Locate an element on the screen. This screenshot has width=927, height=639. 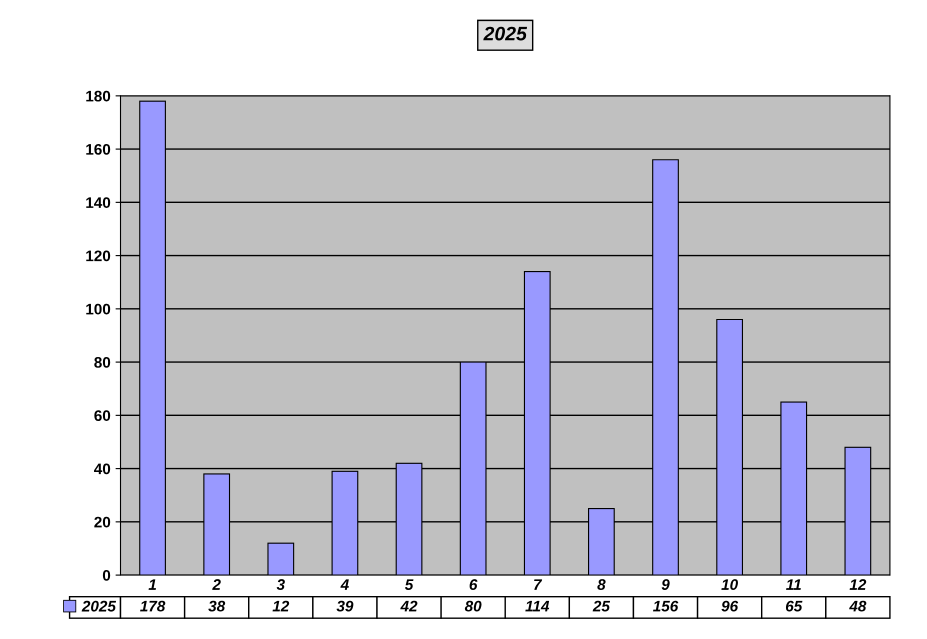
x-tick-label: 10 is located at coordinates (729, 584).